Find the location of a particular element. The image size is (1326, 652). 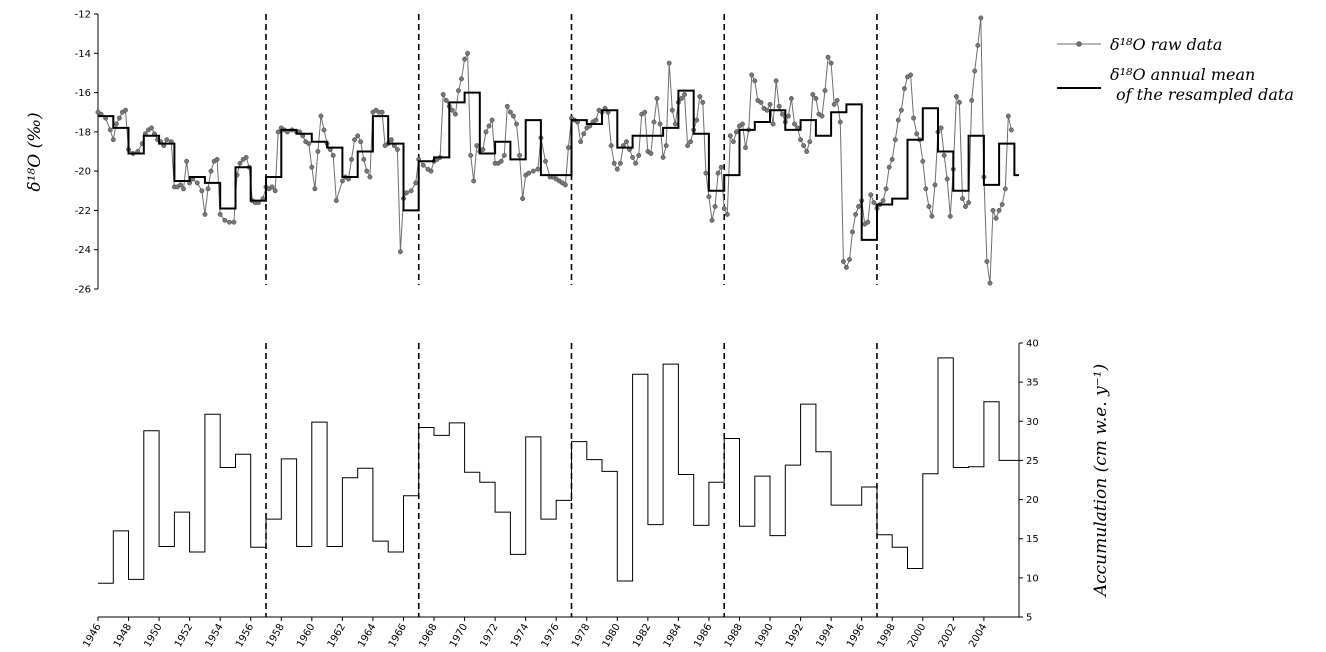

bottom-x-tick-label: 1988 is located at coordinates (734, 636).